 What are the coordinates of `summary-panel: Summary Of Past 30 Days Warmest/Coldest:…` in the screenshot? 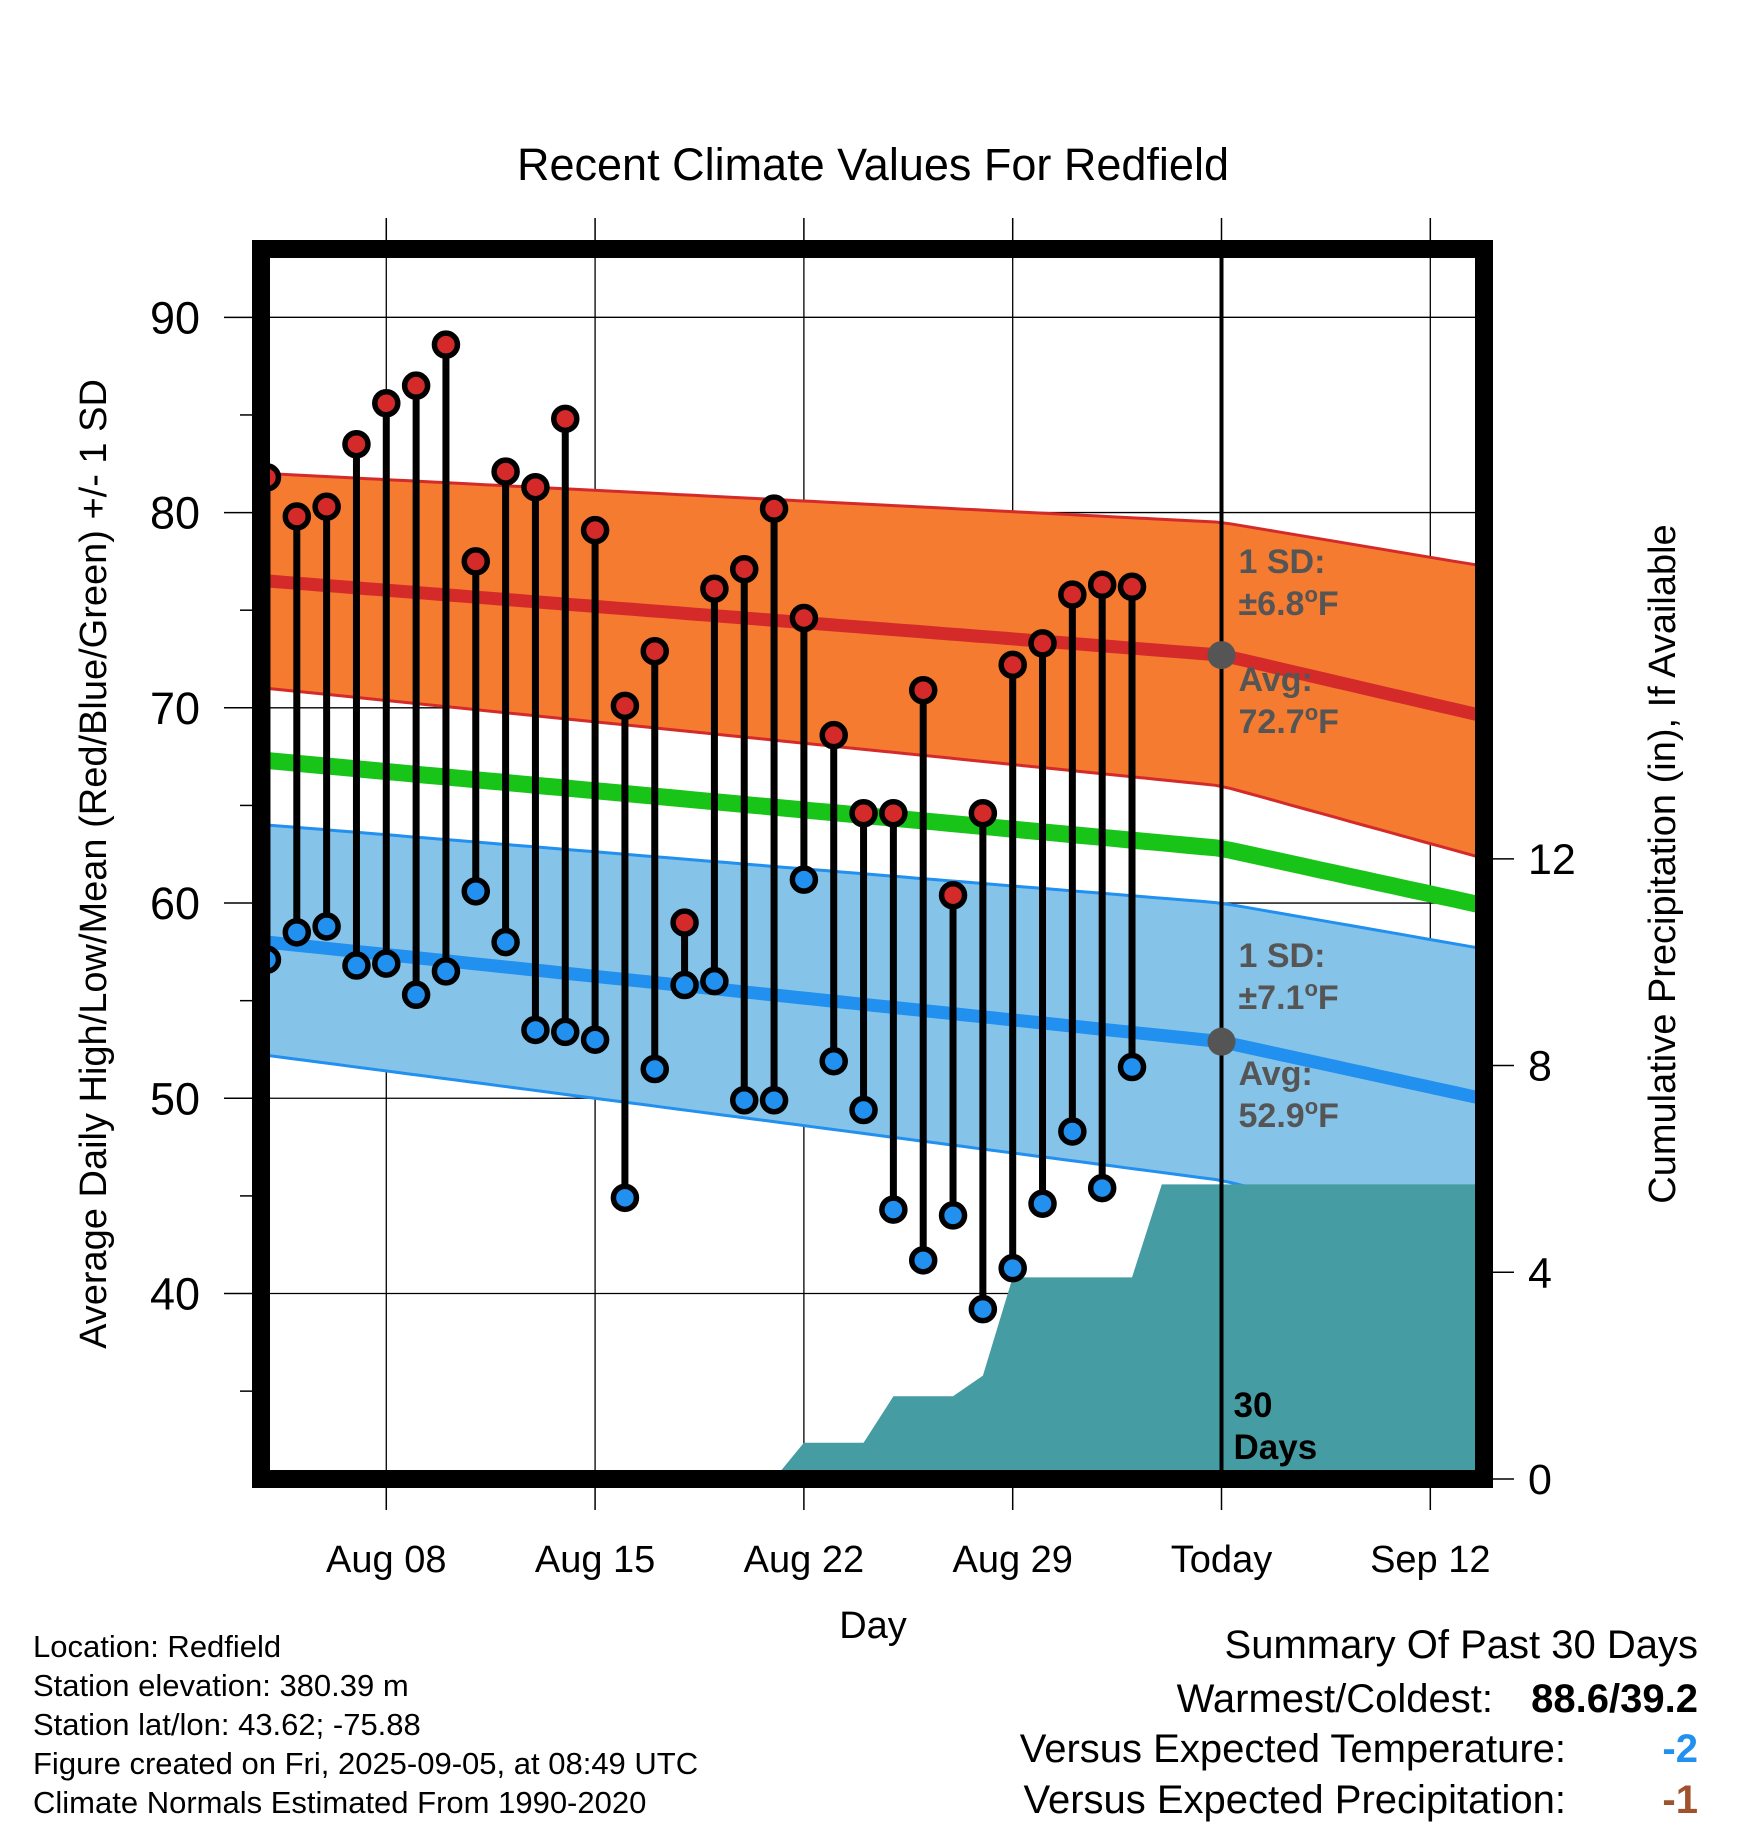 It's located at (1359, 1722).